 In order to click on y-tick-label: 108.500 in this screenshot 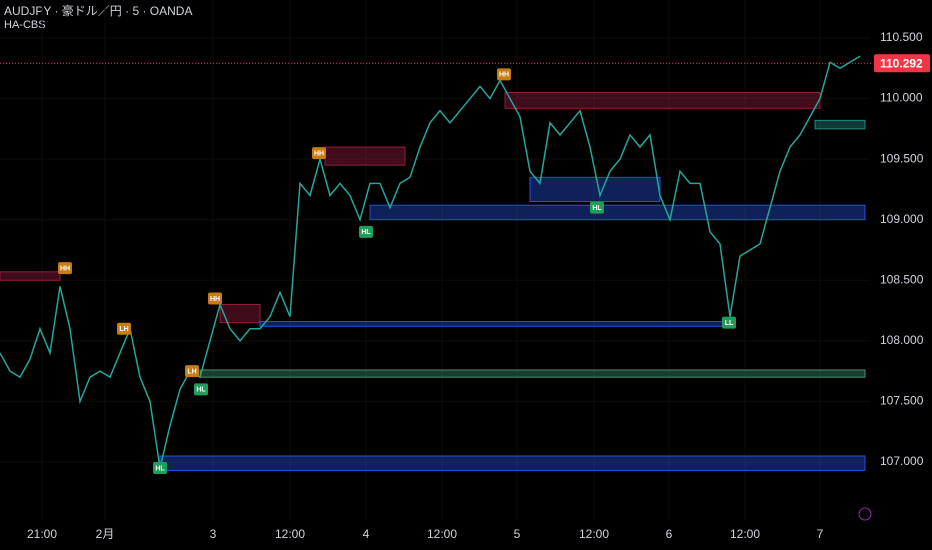, I will do `click(902, 279)`.